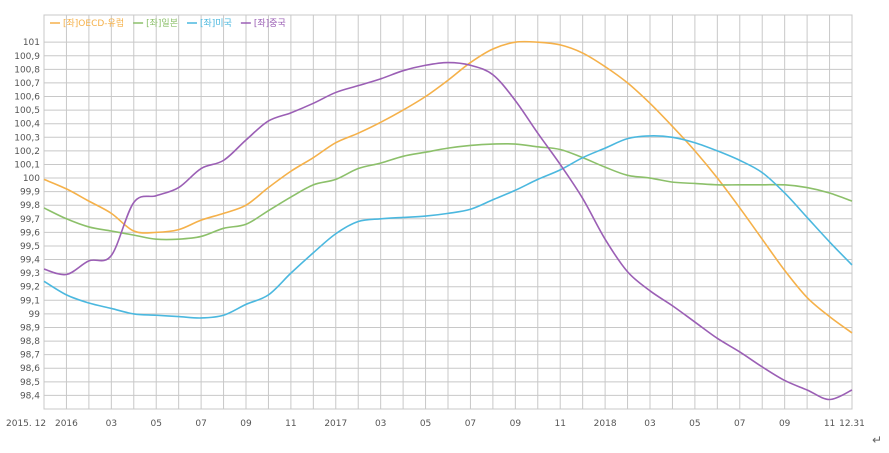 The height and width of the screenshot is (453, 889). I want to click on y-tick-label: 100,1, so click(27, 165).